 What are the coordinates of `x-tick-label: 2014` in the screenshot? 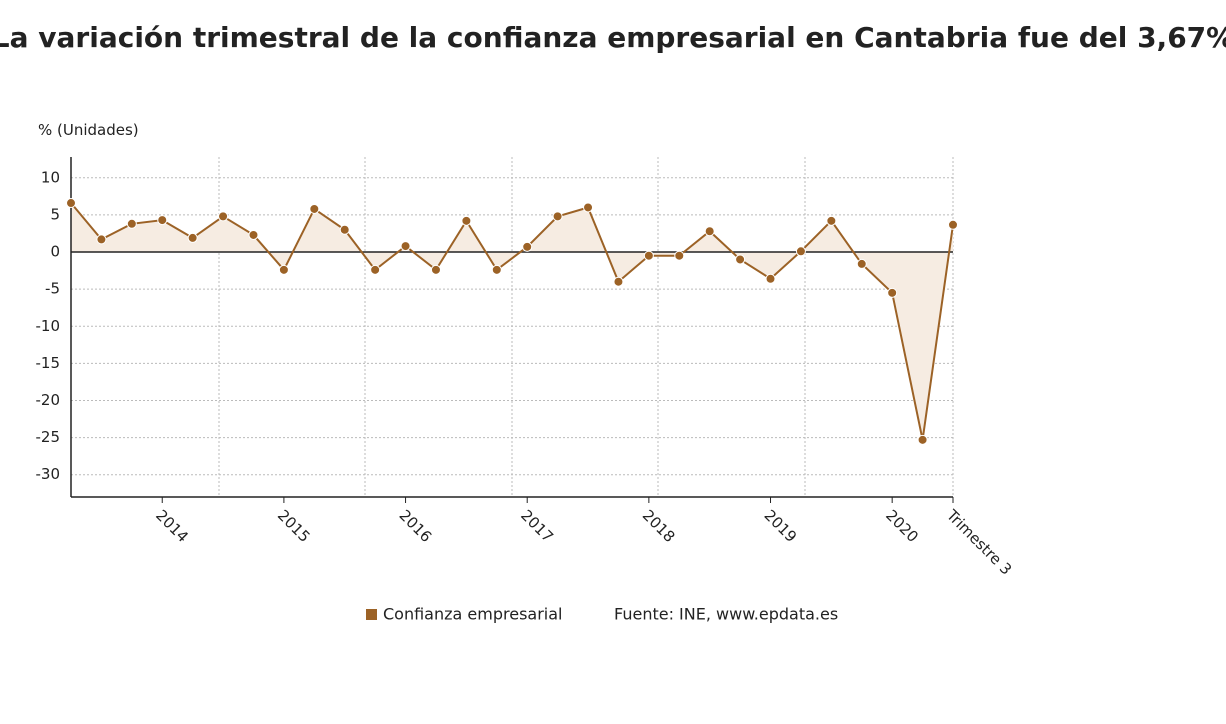 It's located at (172, 526).